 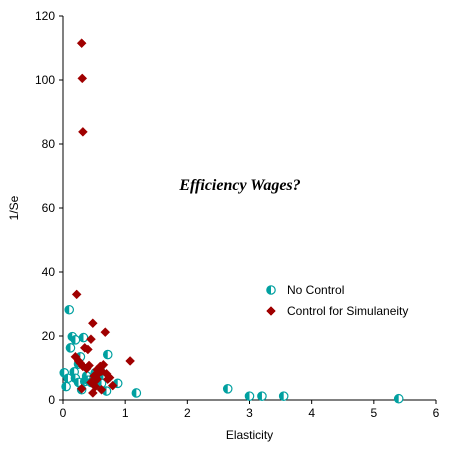 I want to click on legend-label: No Control, so click(x=315, y=290).